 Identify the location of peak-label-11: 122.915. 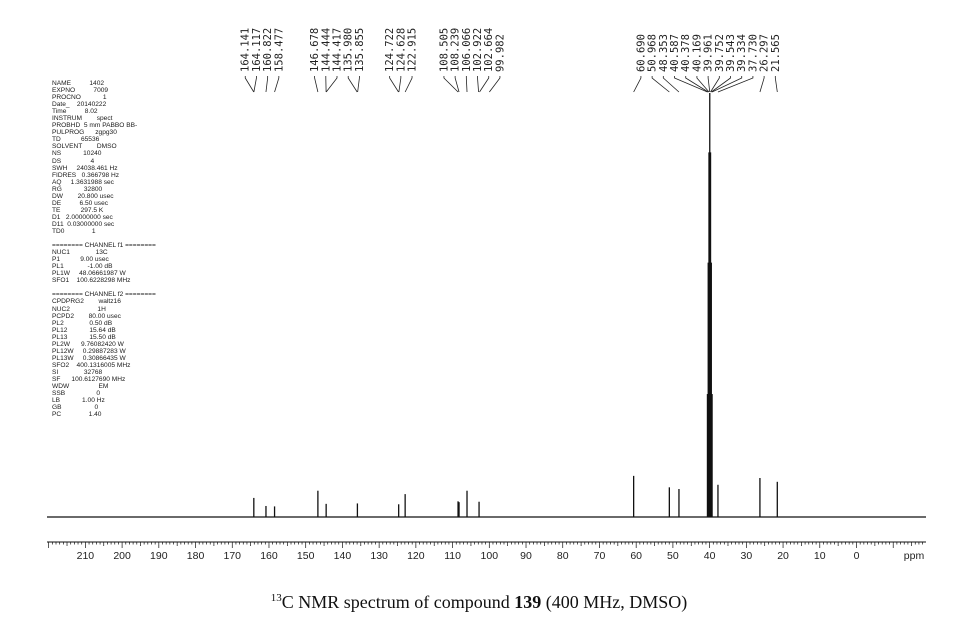
(413, 50).